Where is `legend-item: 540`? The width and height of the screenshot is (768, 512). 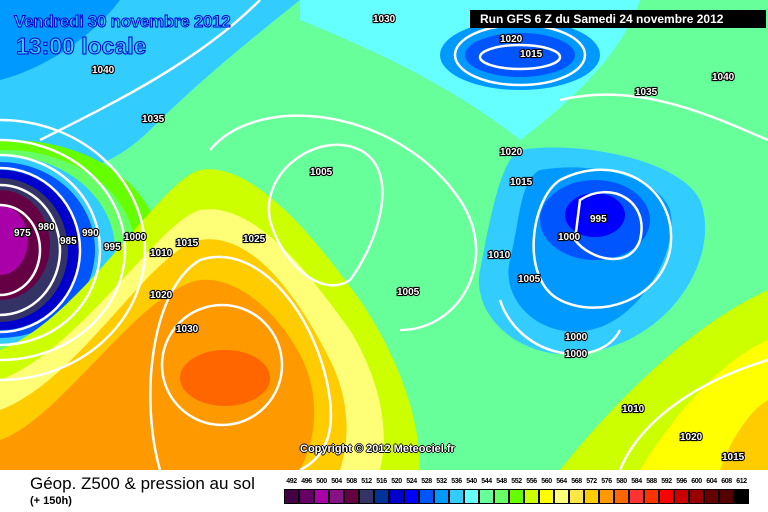
legend-item: 540 is located at coordinates (471, 491).